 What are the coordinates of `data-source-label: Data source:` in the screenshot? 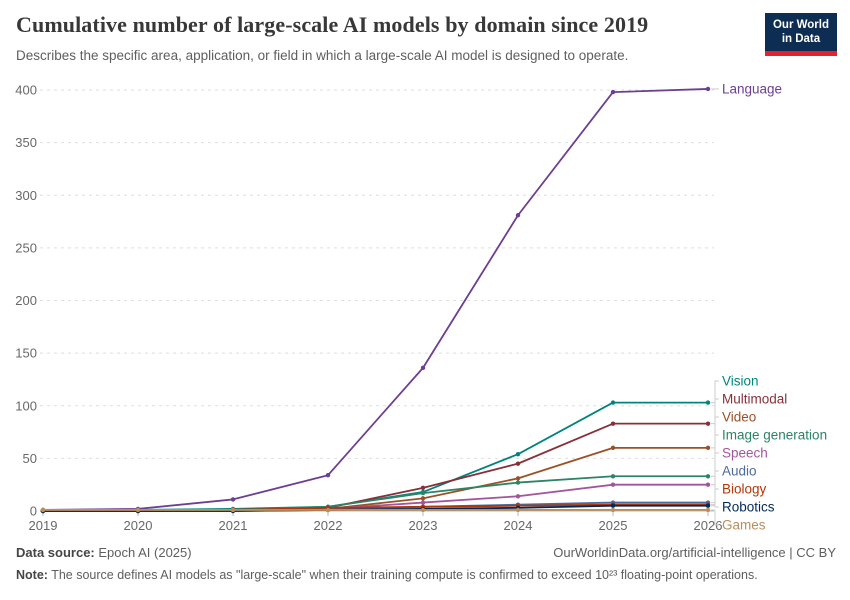 It's located at (55, 552).